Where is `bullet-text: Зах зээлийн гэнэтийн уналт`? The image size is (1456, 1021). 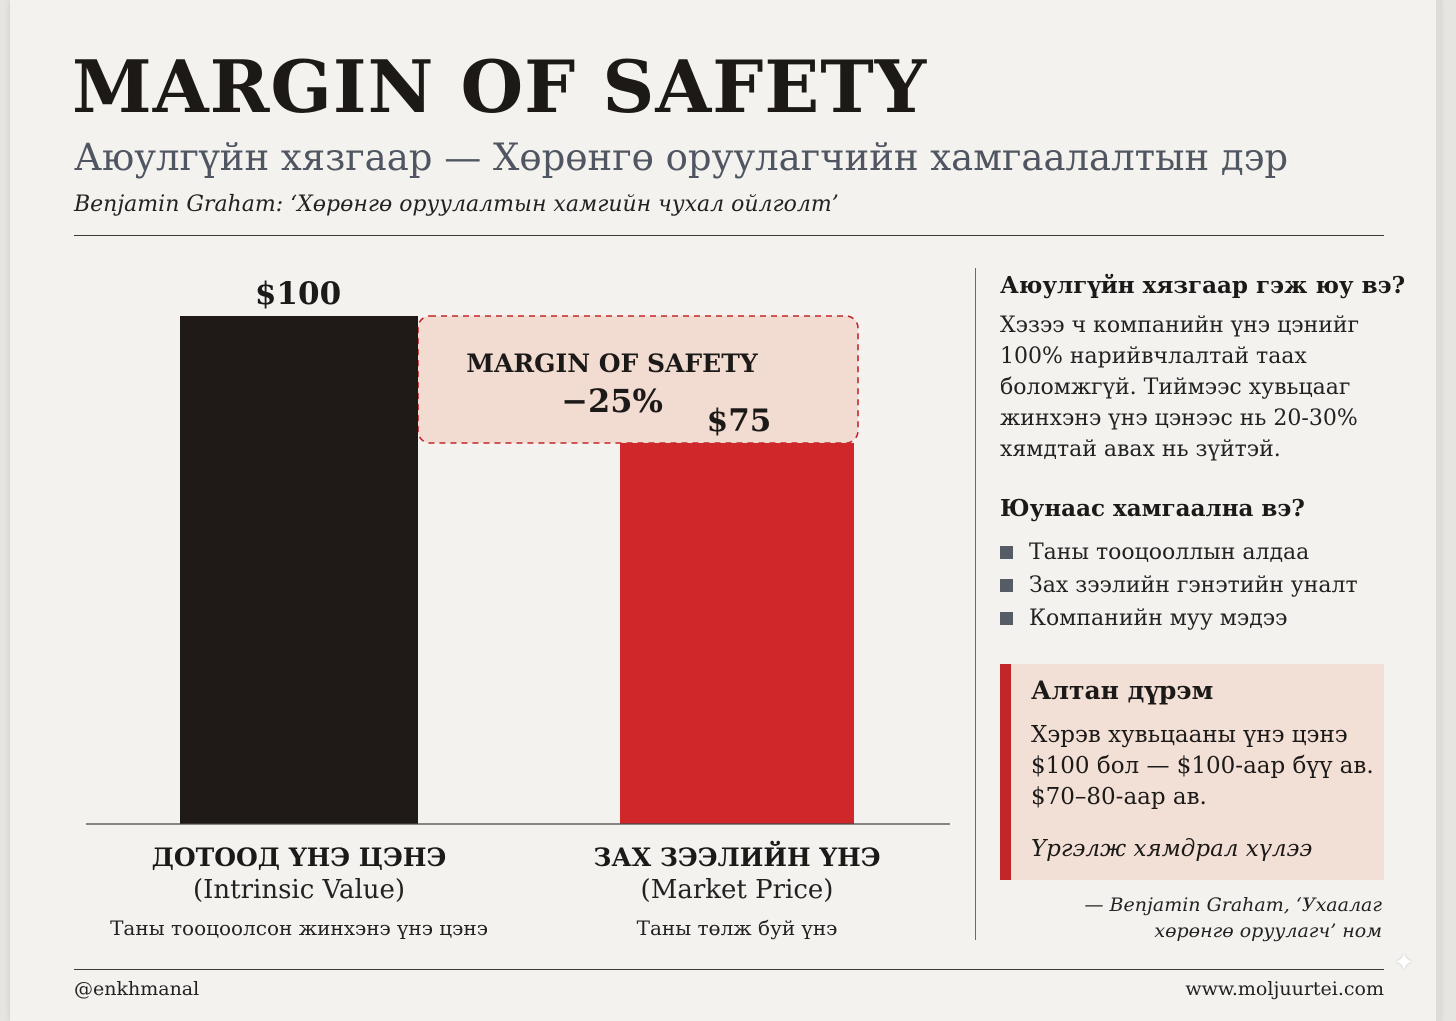
bullet-text: Зах зээлийн гэнэтийн уналт is located at coordinates (1193, 585).